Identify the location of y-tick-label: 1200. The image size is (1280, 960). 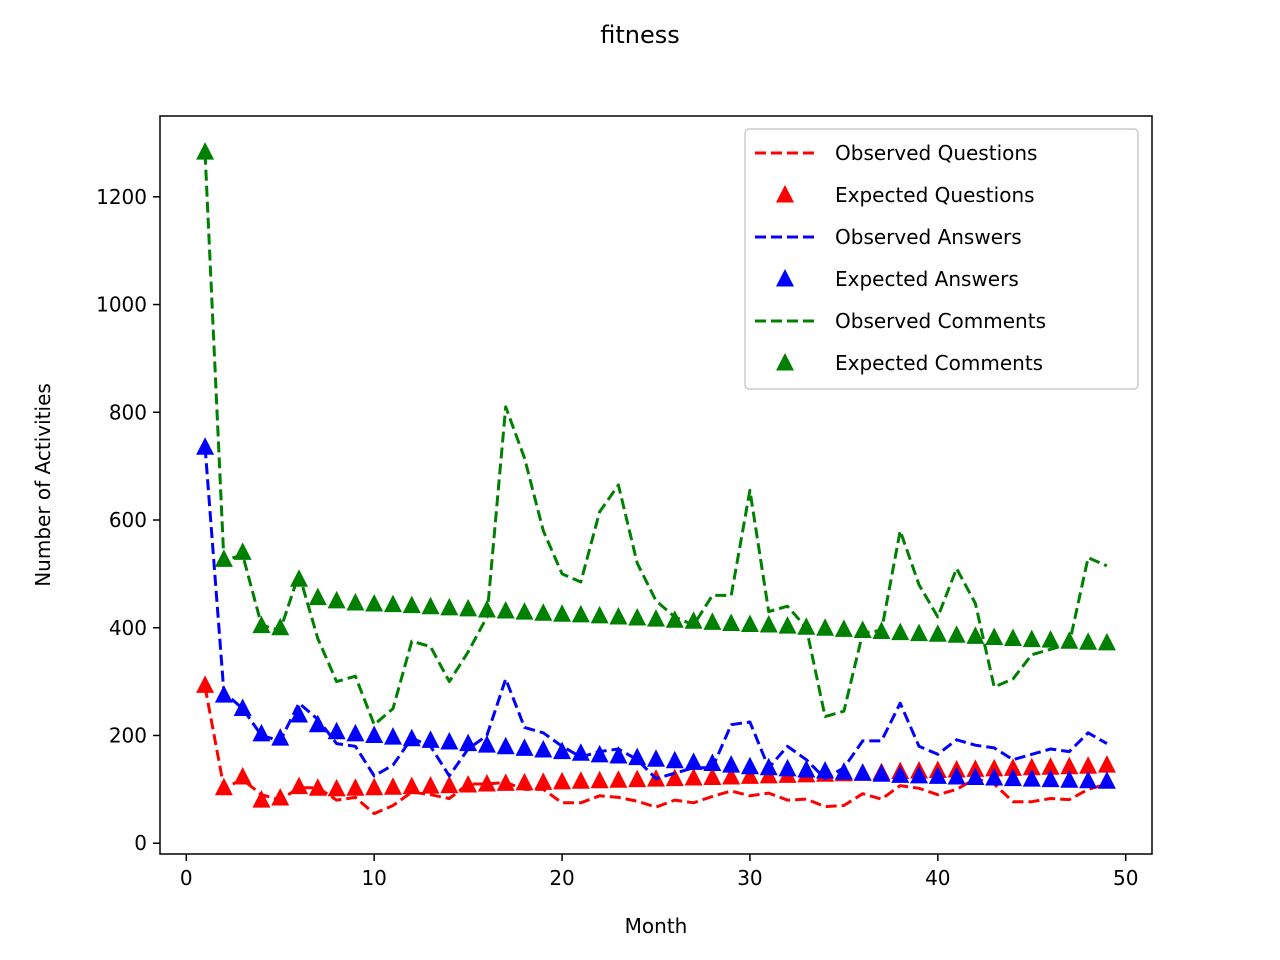
(121, 197).